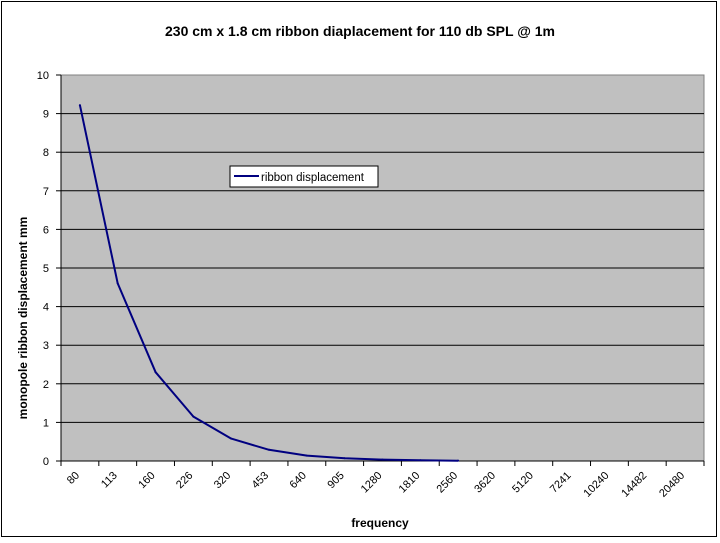 This screenshot has height=543, width=720. Describe the element at coordinates (596, 485) in the screenshot. I see `x-tick-label: 10240` at that location.